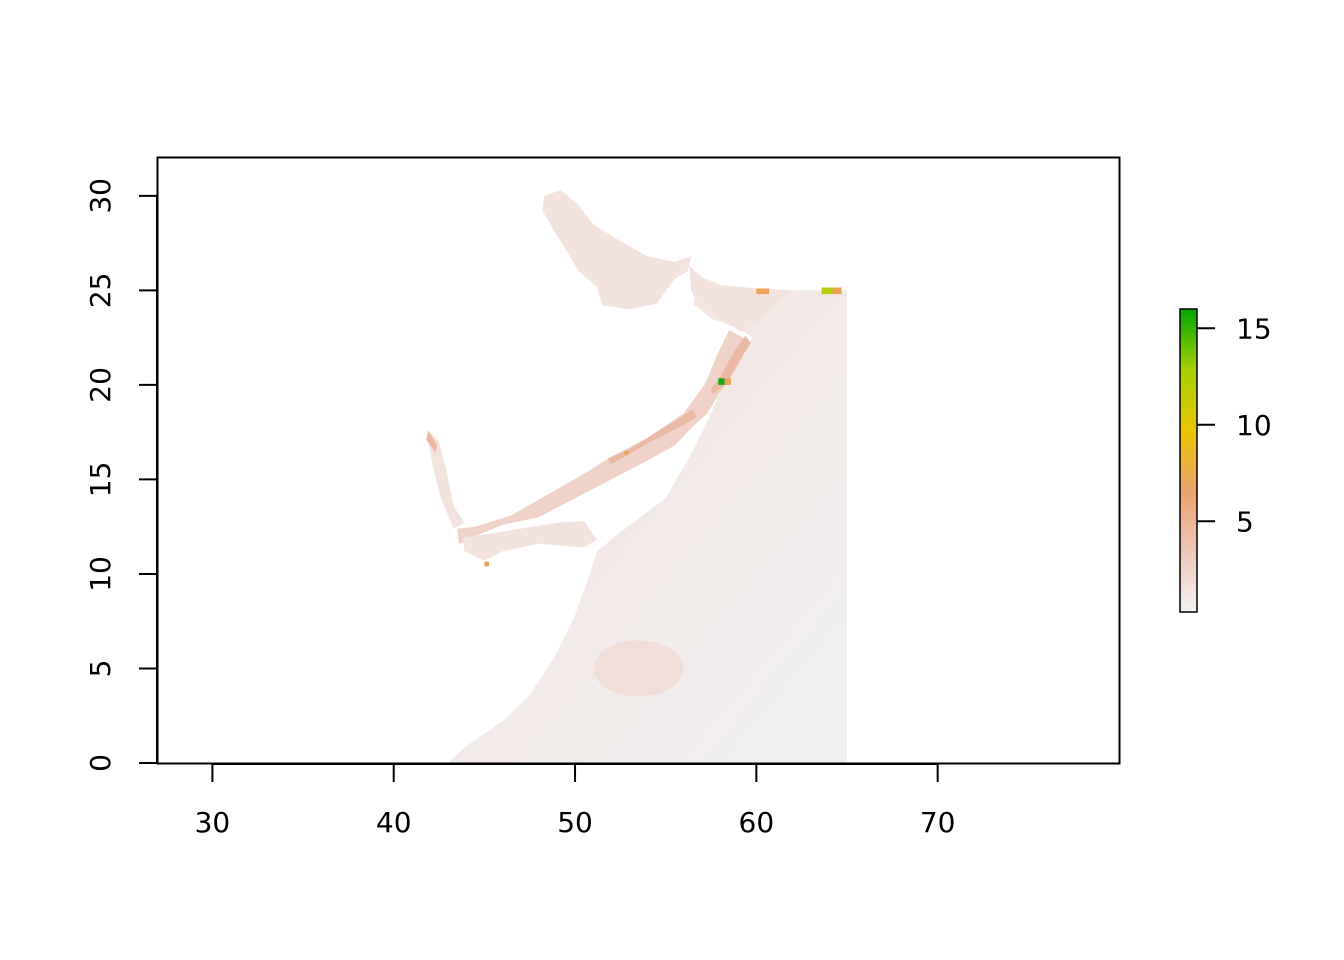 This screenshot has height=960, width=1344. I want to click on y-tick-label-10: 10, so click(100, 574).